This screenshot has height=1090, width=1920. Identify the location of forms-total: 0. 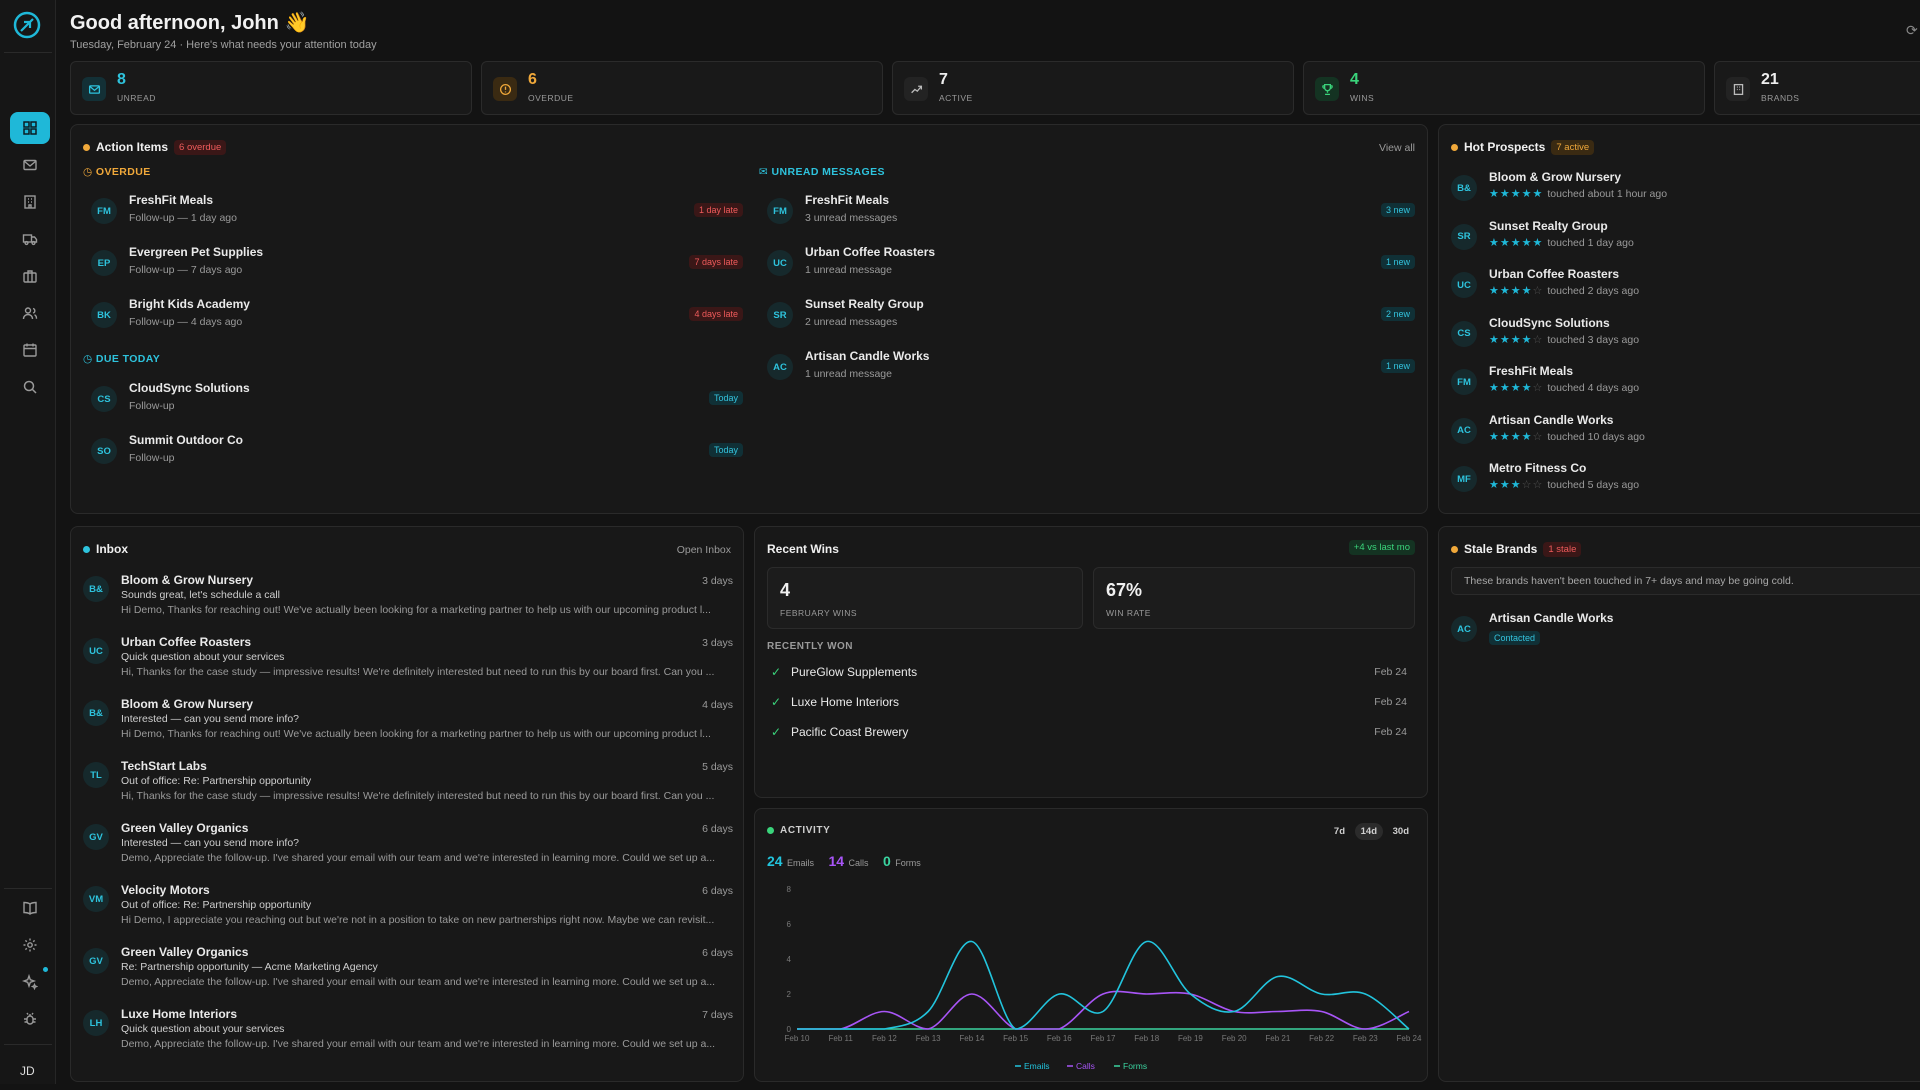
(887, 861).